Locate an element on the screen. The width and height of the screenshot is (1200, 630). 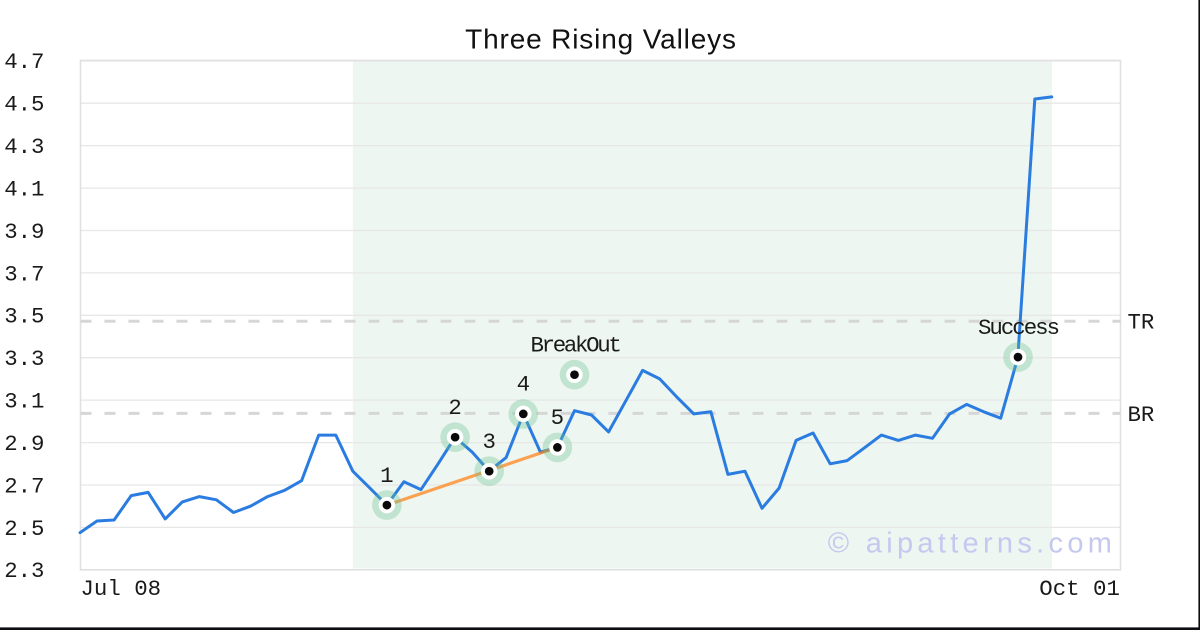
svg-text: 3.9 is located at coordinates (24, 232).